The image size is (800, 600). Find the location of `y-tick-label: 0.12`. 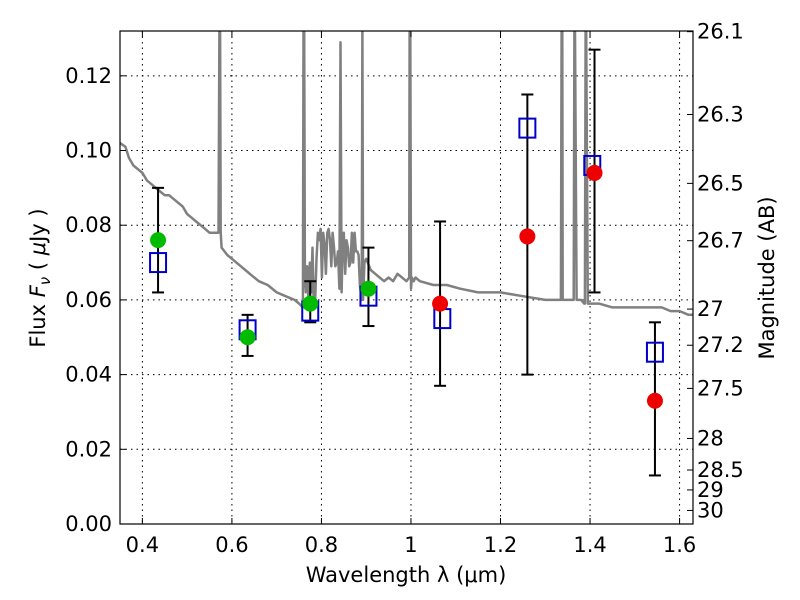

y-tick-label: 0.12 is located at coordinates (88, 76).